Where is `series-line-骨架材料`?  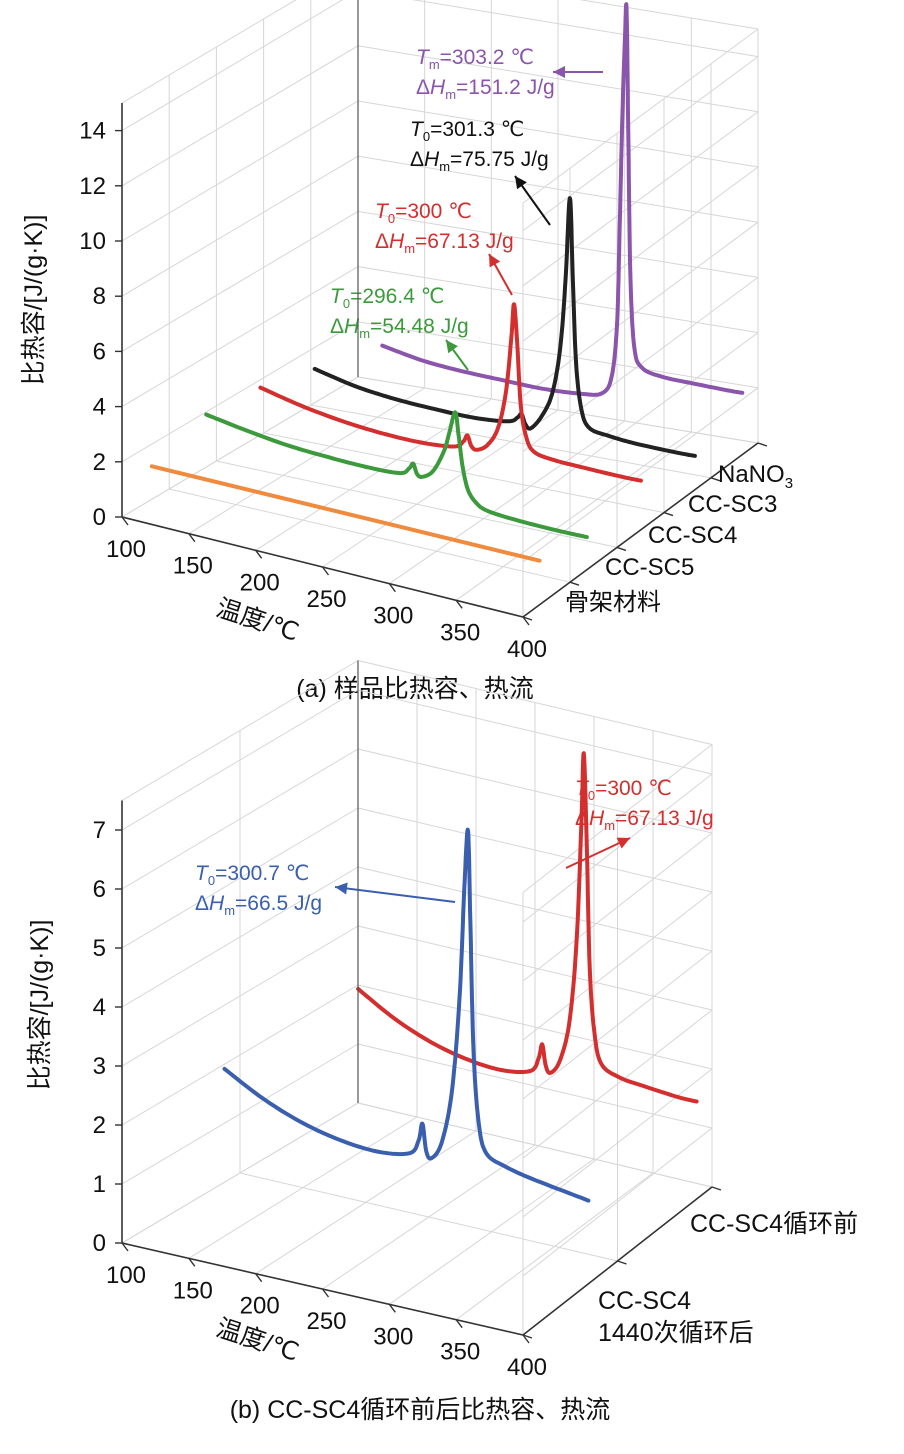 series-line-骨架材料 is located at coordinates (345, 513).